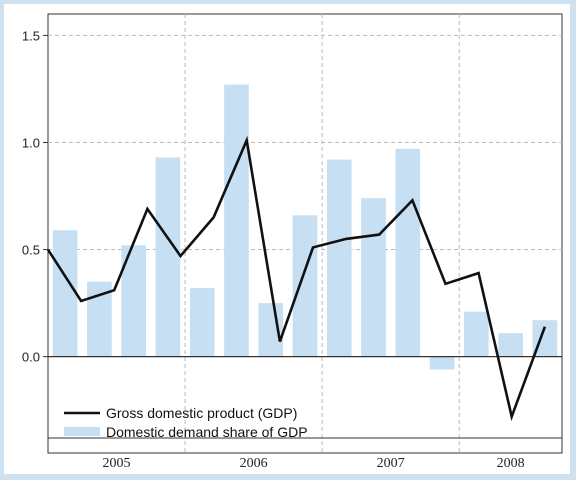 This screenshot has height=480, width=576. I want to click on x-tick-label: 2007, so click(391, 463).